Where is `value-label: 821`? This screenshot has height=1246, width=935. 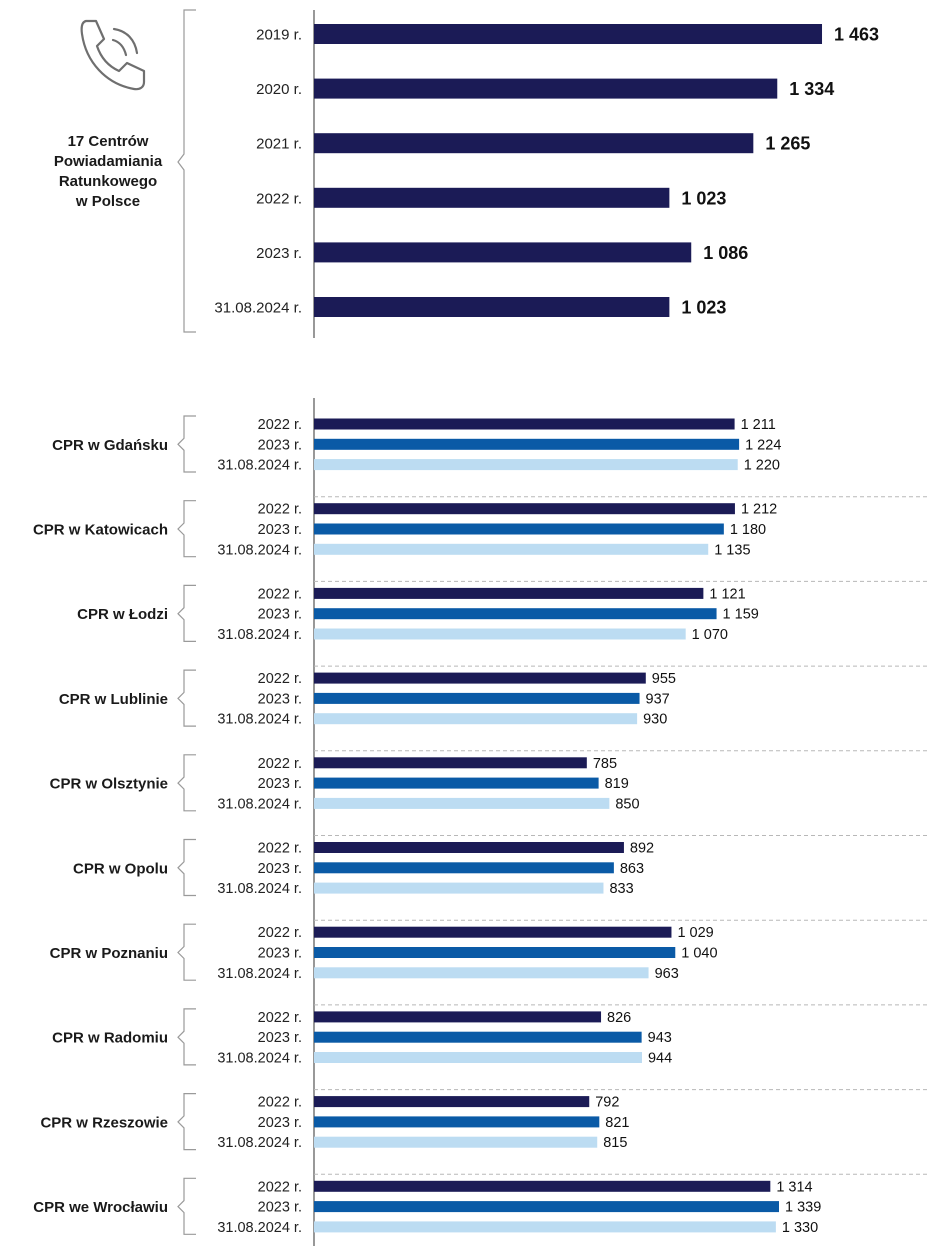 value-label: 821 is located at coordinates (617, 1123).